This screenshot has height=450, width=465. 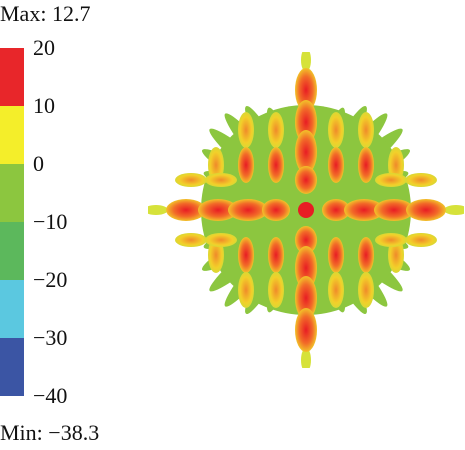 I want to click on colorbar-tick-label: −20, so click(x=50, y=279).